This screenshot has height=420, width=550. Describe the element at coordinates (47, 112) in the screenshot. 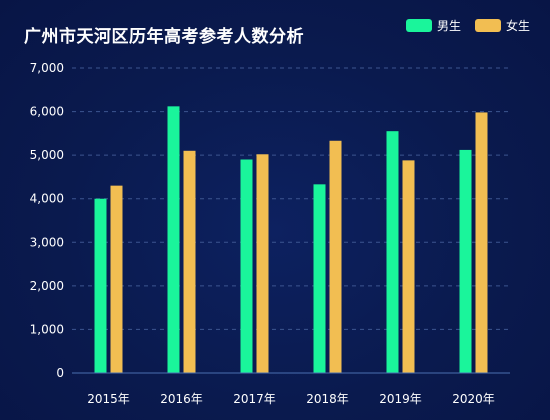

I see `y-tick-label: 6,000` at that location.